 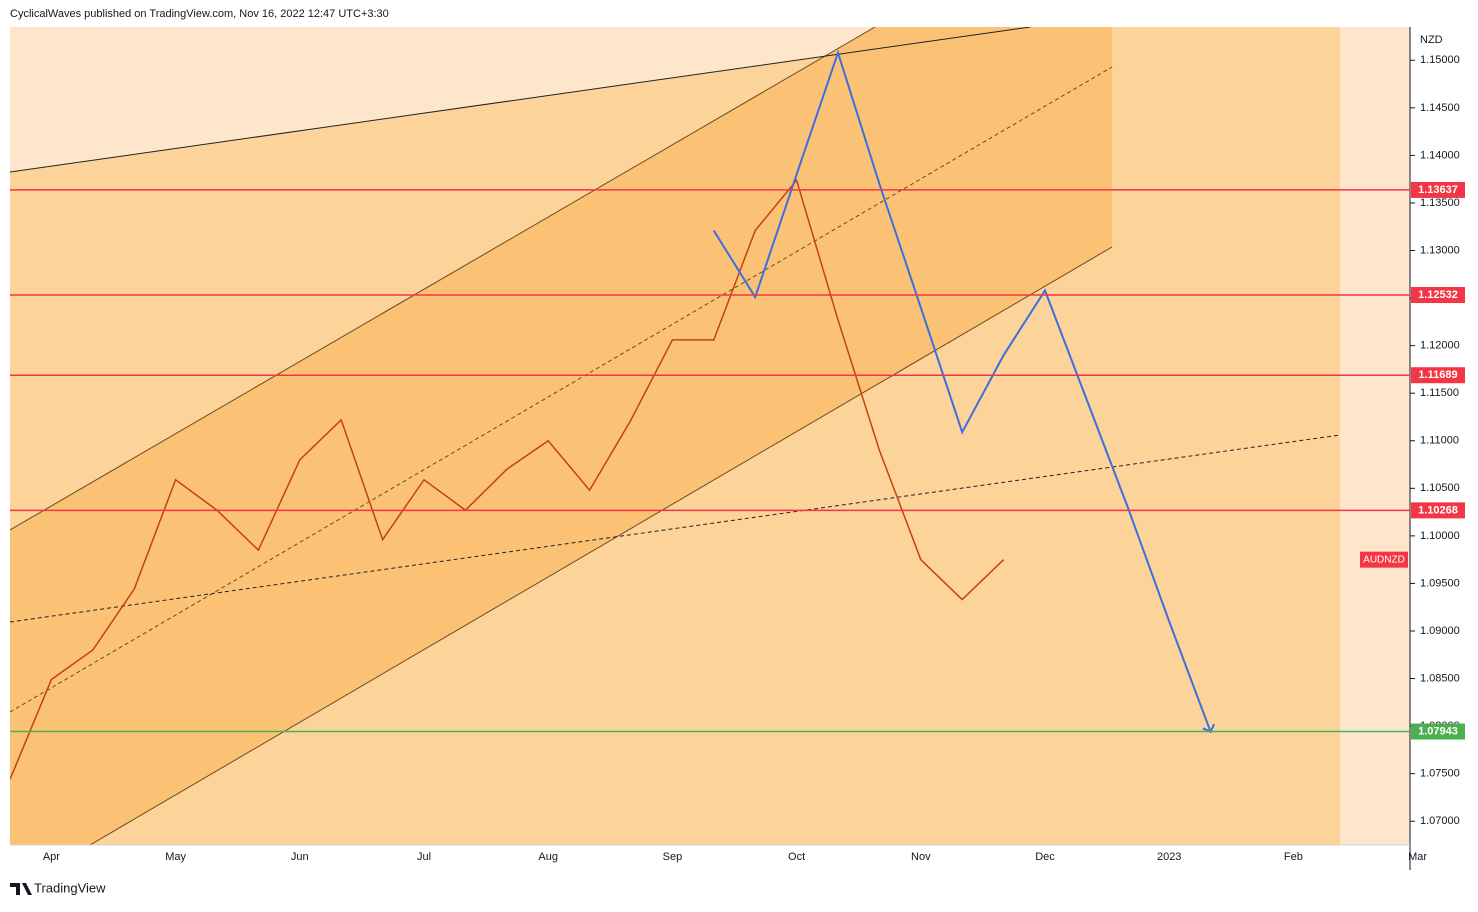 What do you see at coordinates (424, 857) in the screenshot?
I see `x-tick-label: Jul` at bounding box center [424, 857].